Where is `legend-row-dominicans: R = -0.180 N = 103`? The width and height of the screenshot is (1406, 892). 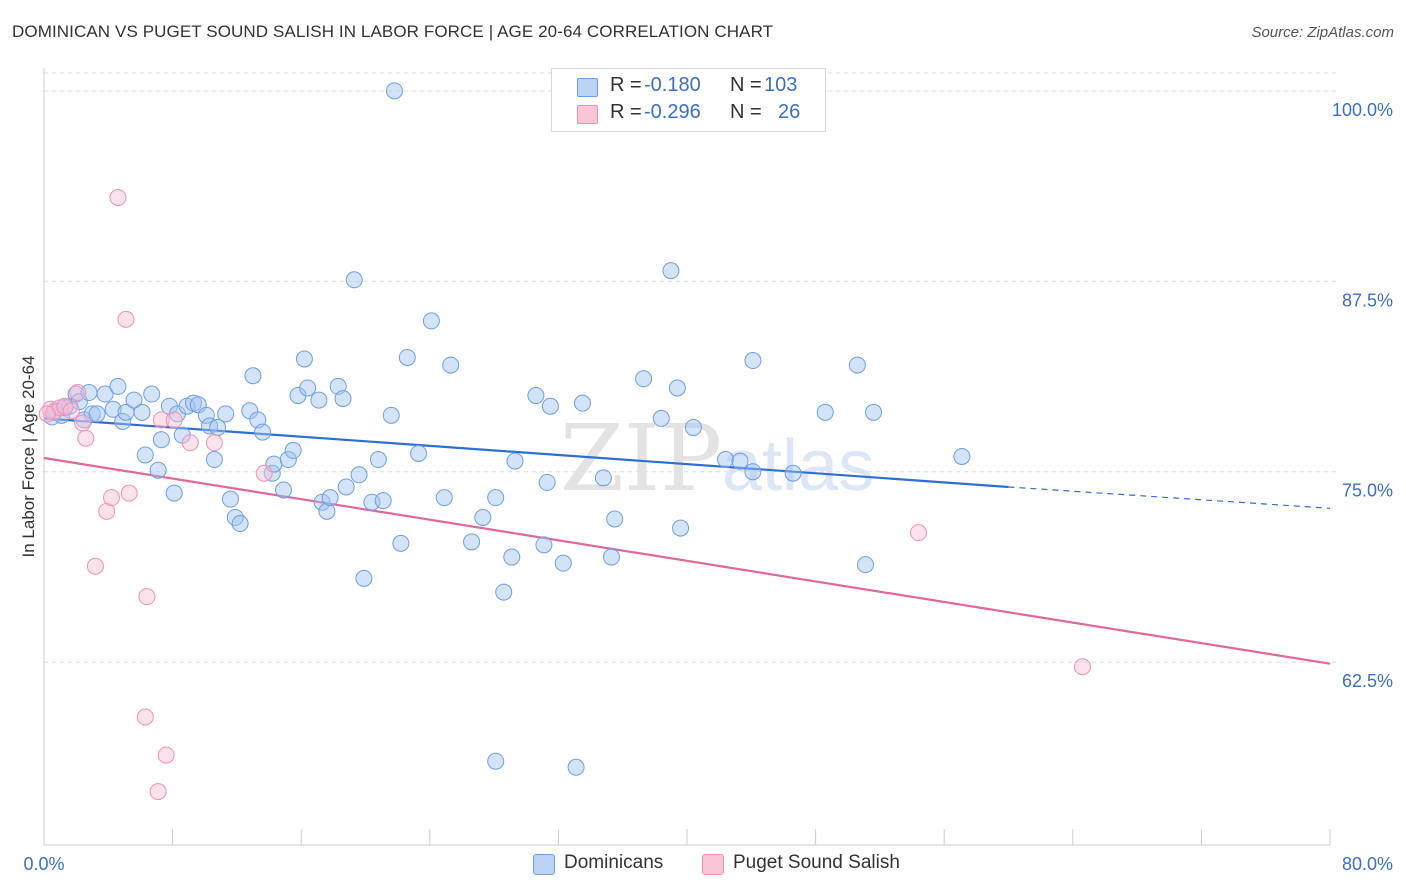 legend-row-dominicans: R = -0.180 N = 103 is located at coordinates (688, 87).